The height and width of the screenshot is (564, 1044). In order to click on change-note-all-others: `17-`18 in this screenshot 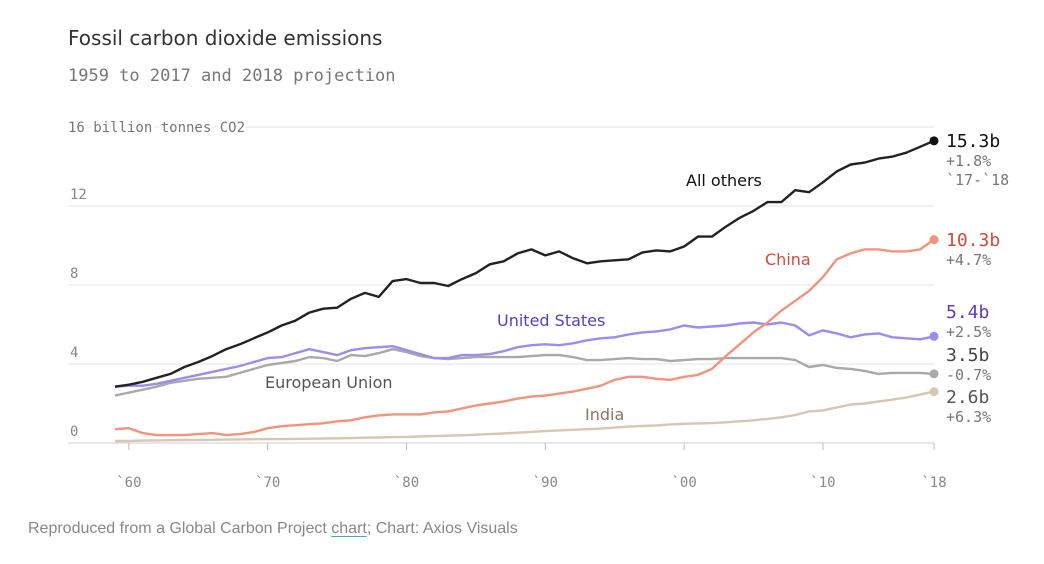, I will do `click(977, 180)`.